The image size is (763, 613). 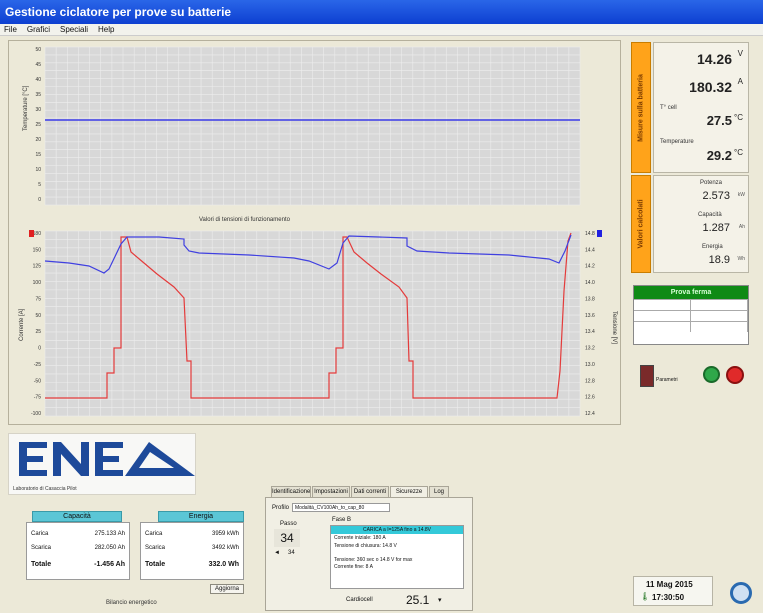 What do you see at coordinates (590, 250) in the screenshot?
I see `bottom-right-tick: 14.4` at bounding box center [590, 250].